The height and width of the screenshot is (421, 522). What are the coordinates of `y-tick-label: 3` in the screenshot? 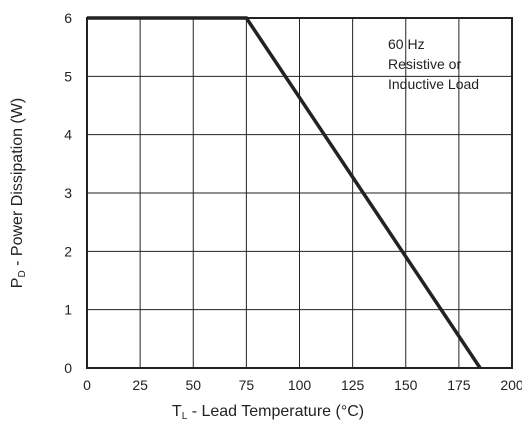 It's located at (68, 193).